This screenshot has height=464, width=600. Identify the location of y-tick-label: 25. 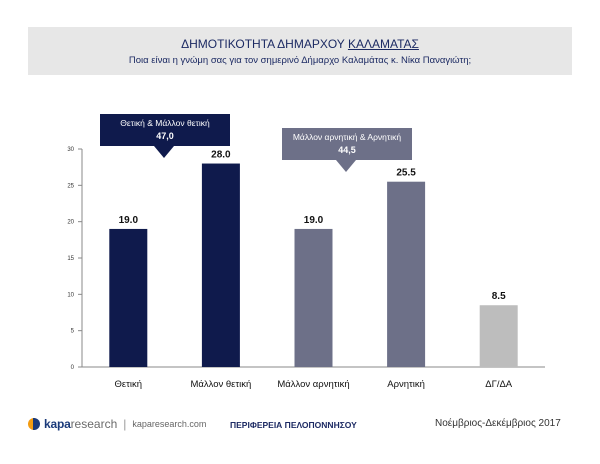
(70, 186).